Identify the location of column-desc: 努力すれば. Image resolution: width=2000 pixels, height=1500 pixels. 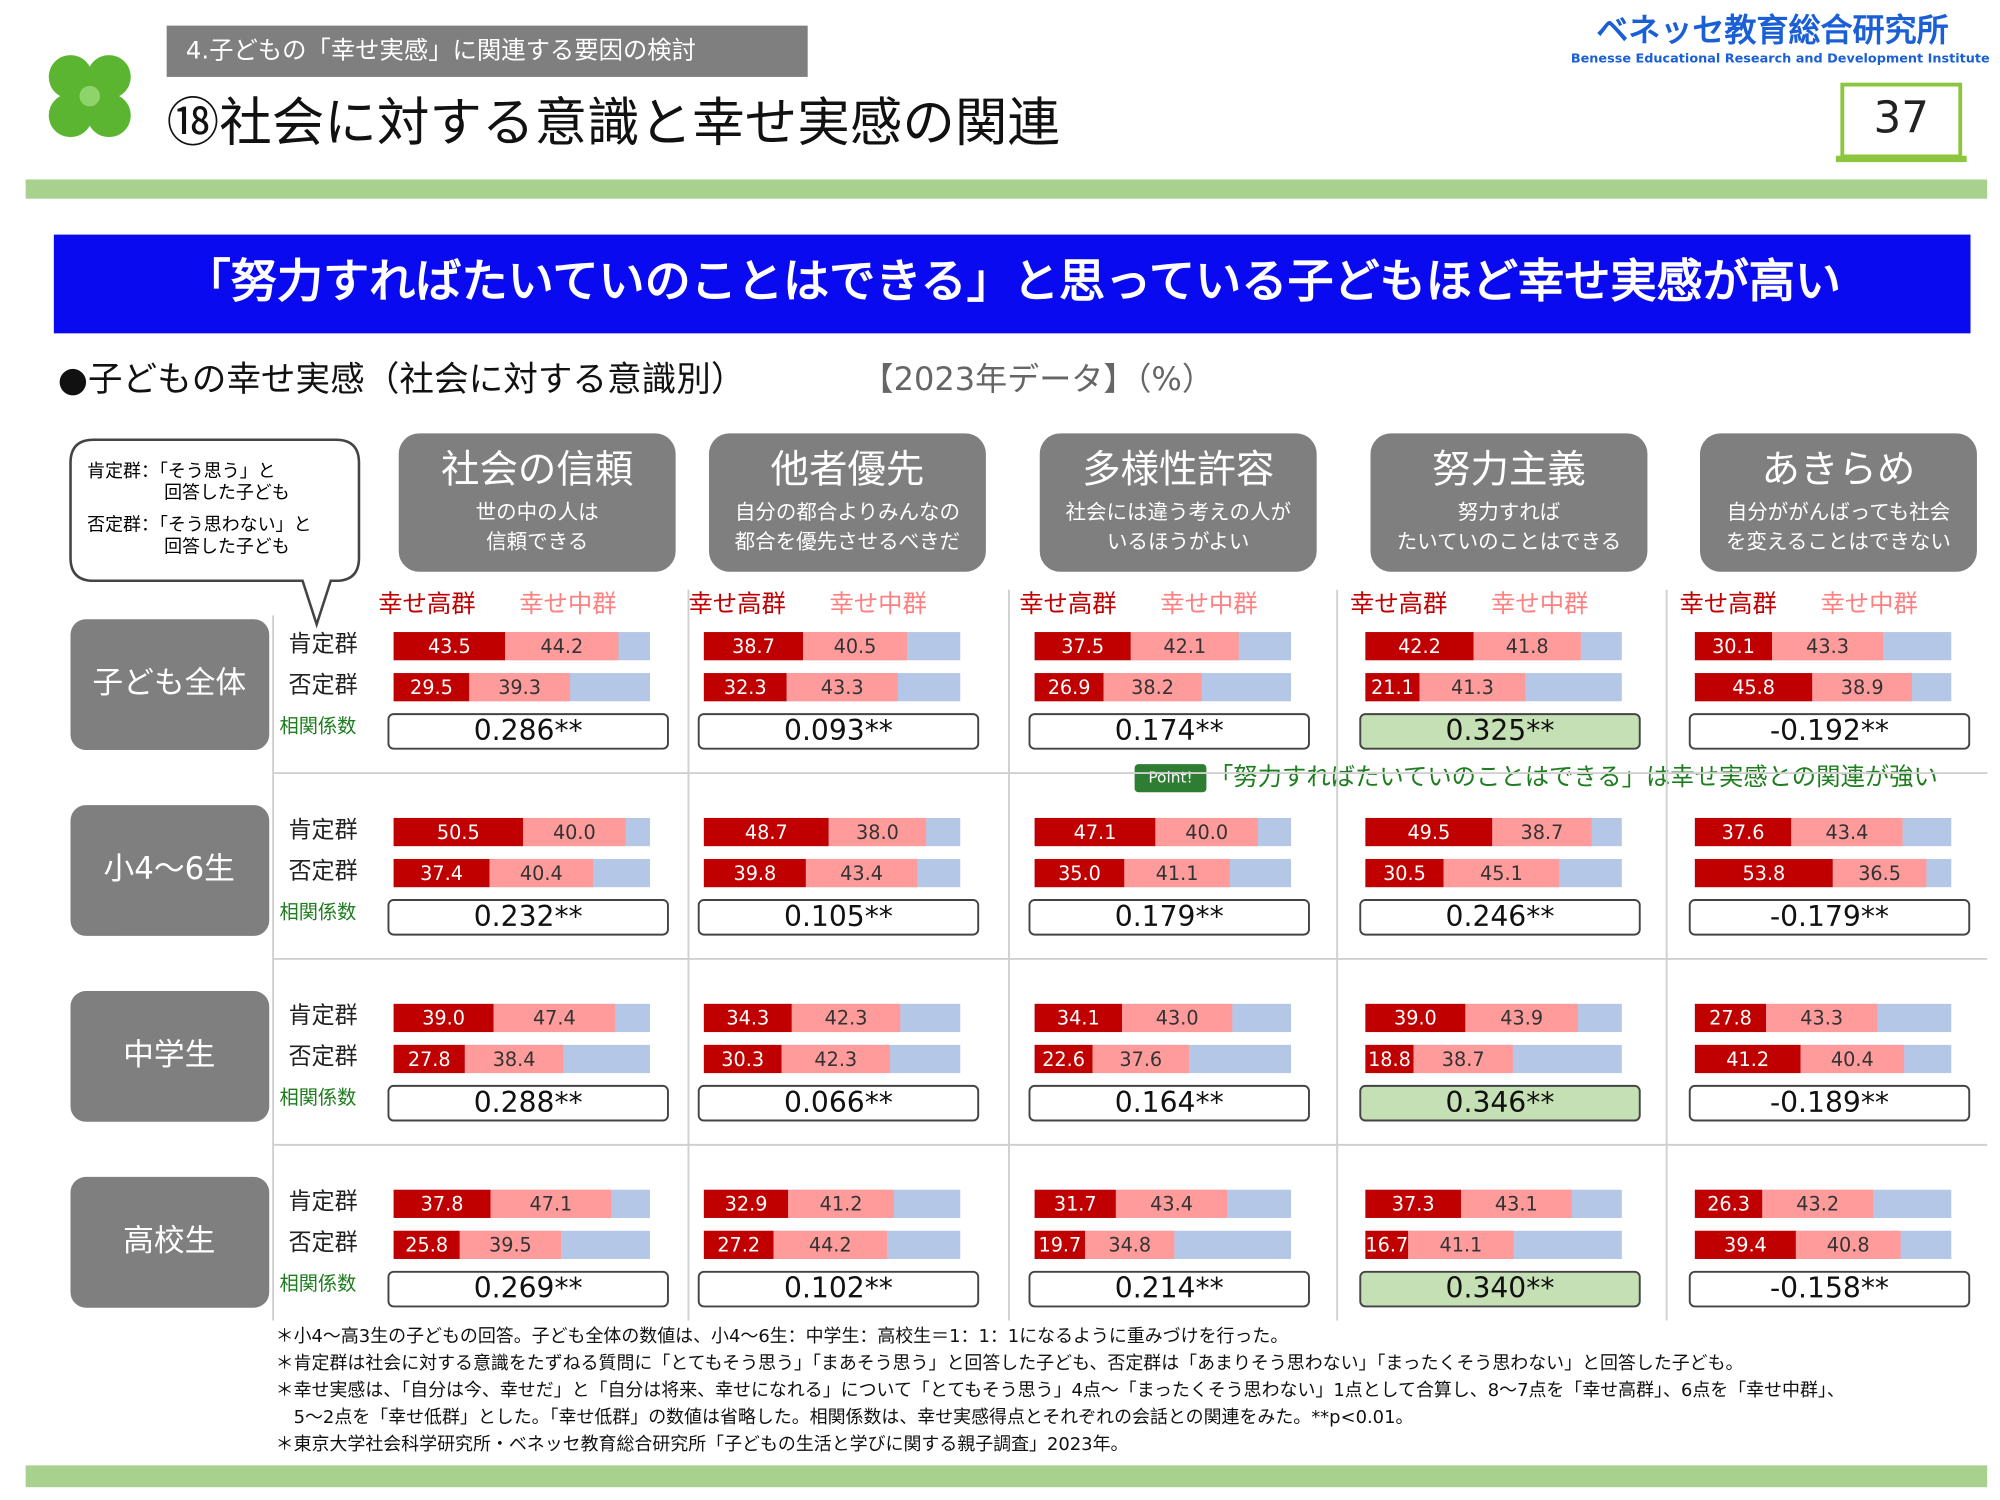
(1509, 512).